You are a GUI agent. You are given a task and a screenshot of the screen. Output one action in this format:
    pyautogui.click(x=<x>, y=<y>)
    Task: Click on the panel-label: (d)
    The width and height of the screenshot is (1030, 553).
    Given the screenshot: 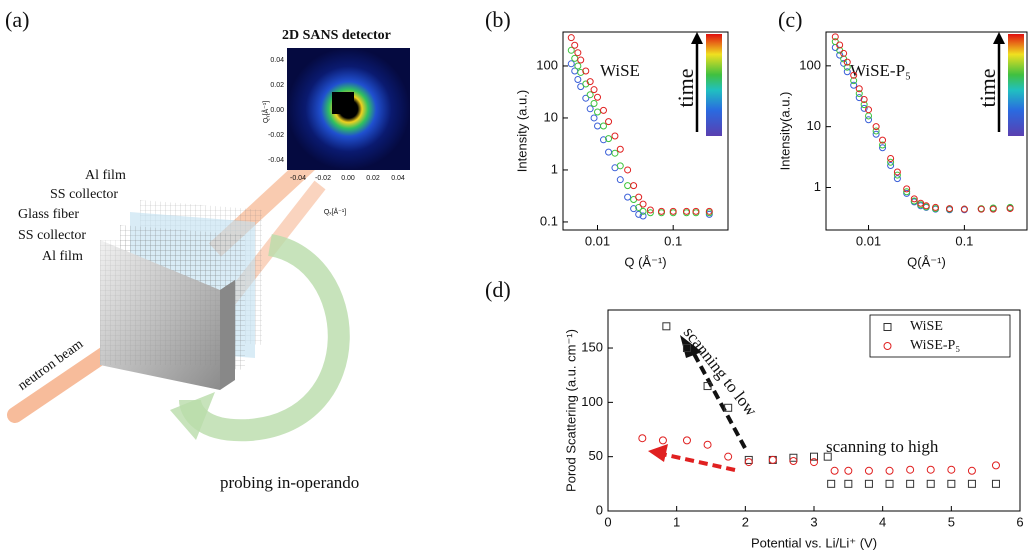 What is the action you would take?
    pyautogui.click(x=498, y=289)
    